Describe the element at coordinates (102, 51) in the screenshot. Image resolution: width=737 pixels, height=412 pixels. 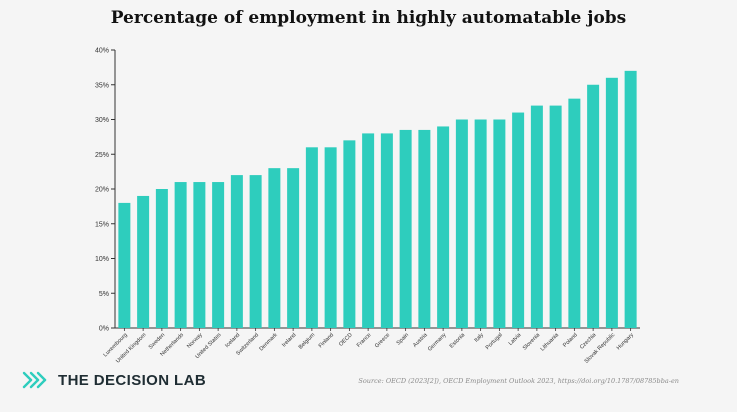
I see `y-tick-label: 40%` at that location.